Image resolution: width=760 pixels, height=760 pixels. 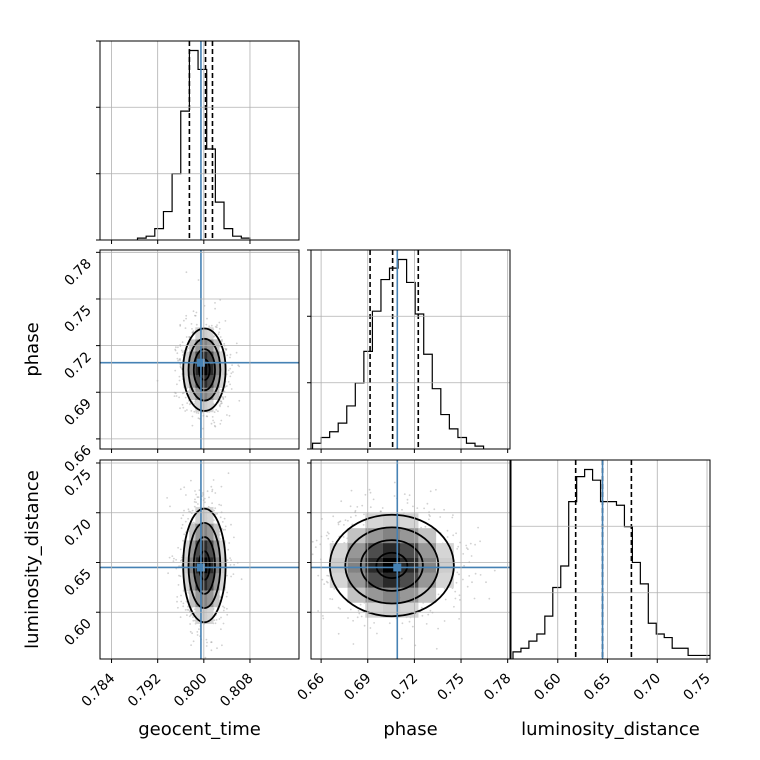 I want to click on panel-border, so click(x=199, y=559).